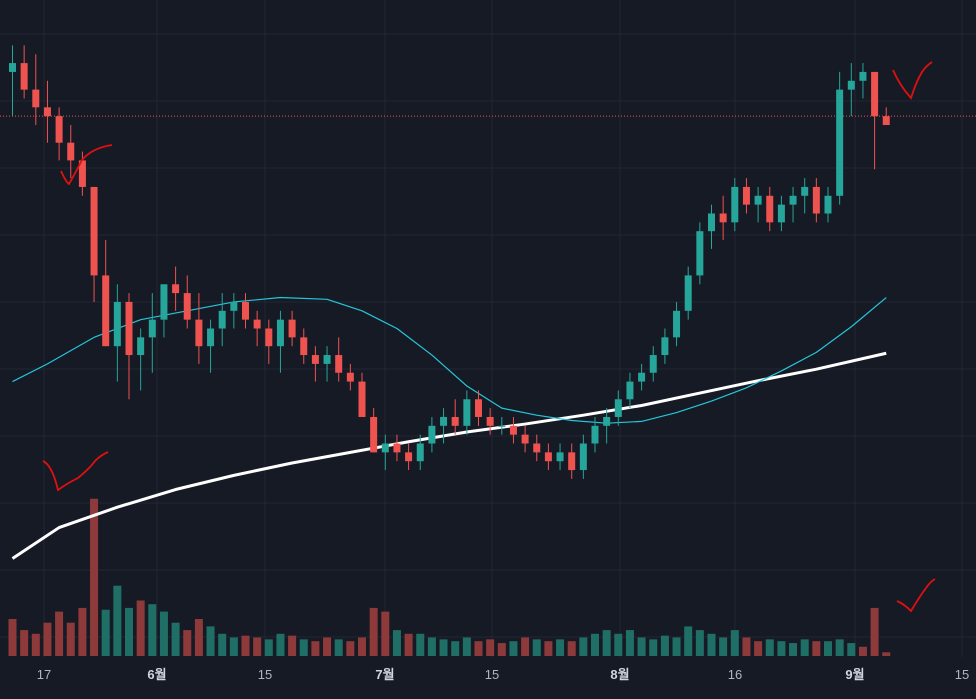 This screenshot has height=699, width=976. What do you see at coordinates (854, 674) in the screenshot?
I see `x-tick-label: 9월` at bounding box center [854, 674].